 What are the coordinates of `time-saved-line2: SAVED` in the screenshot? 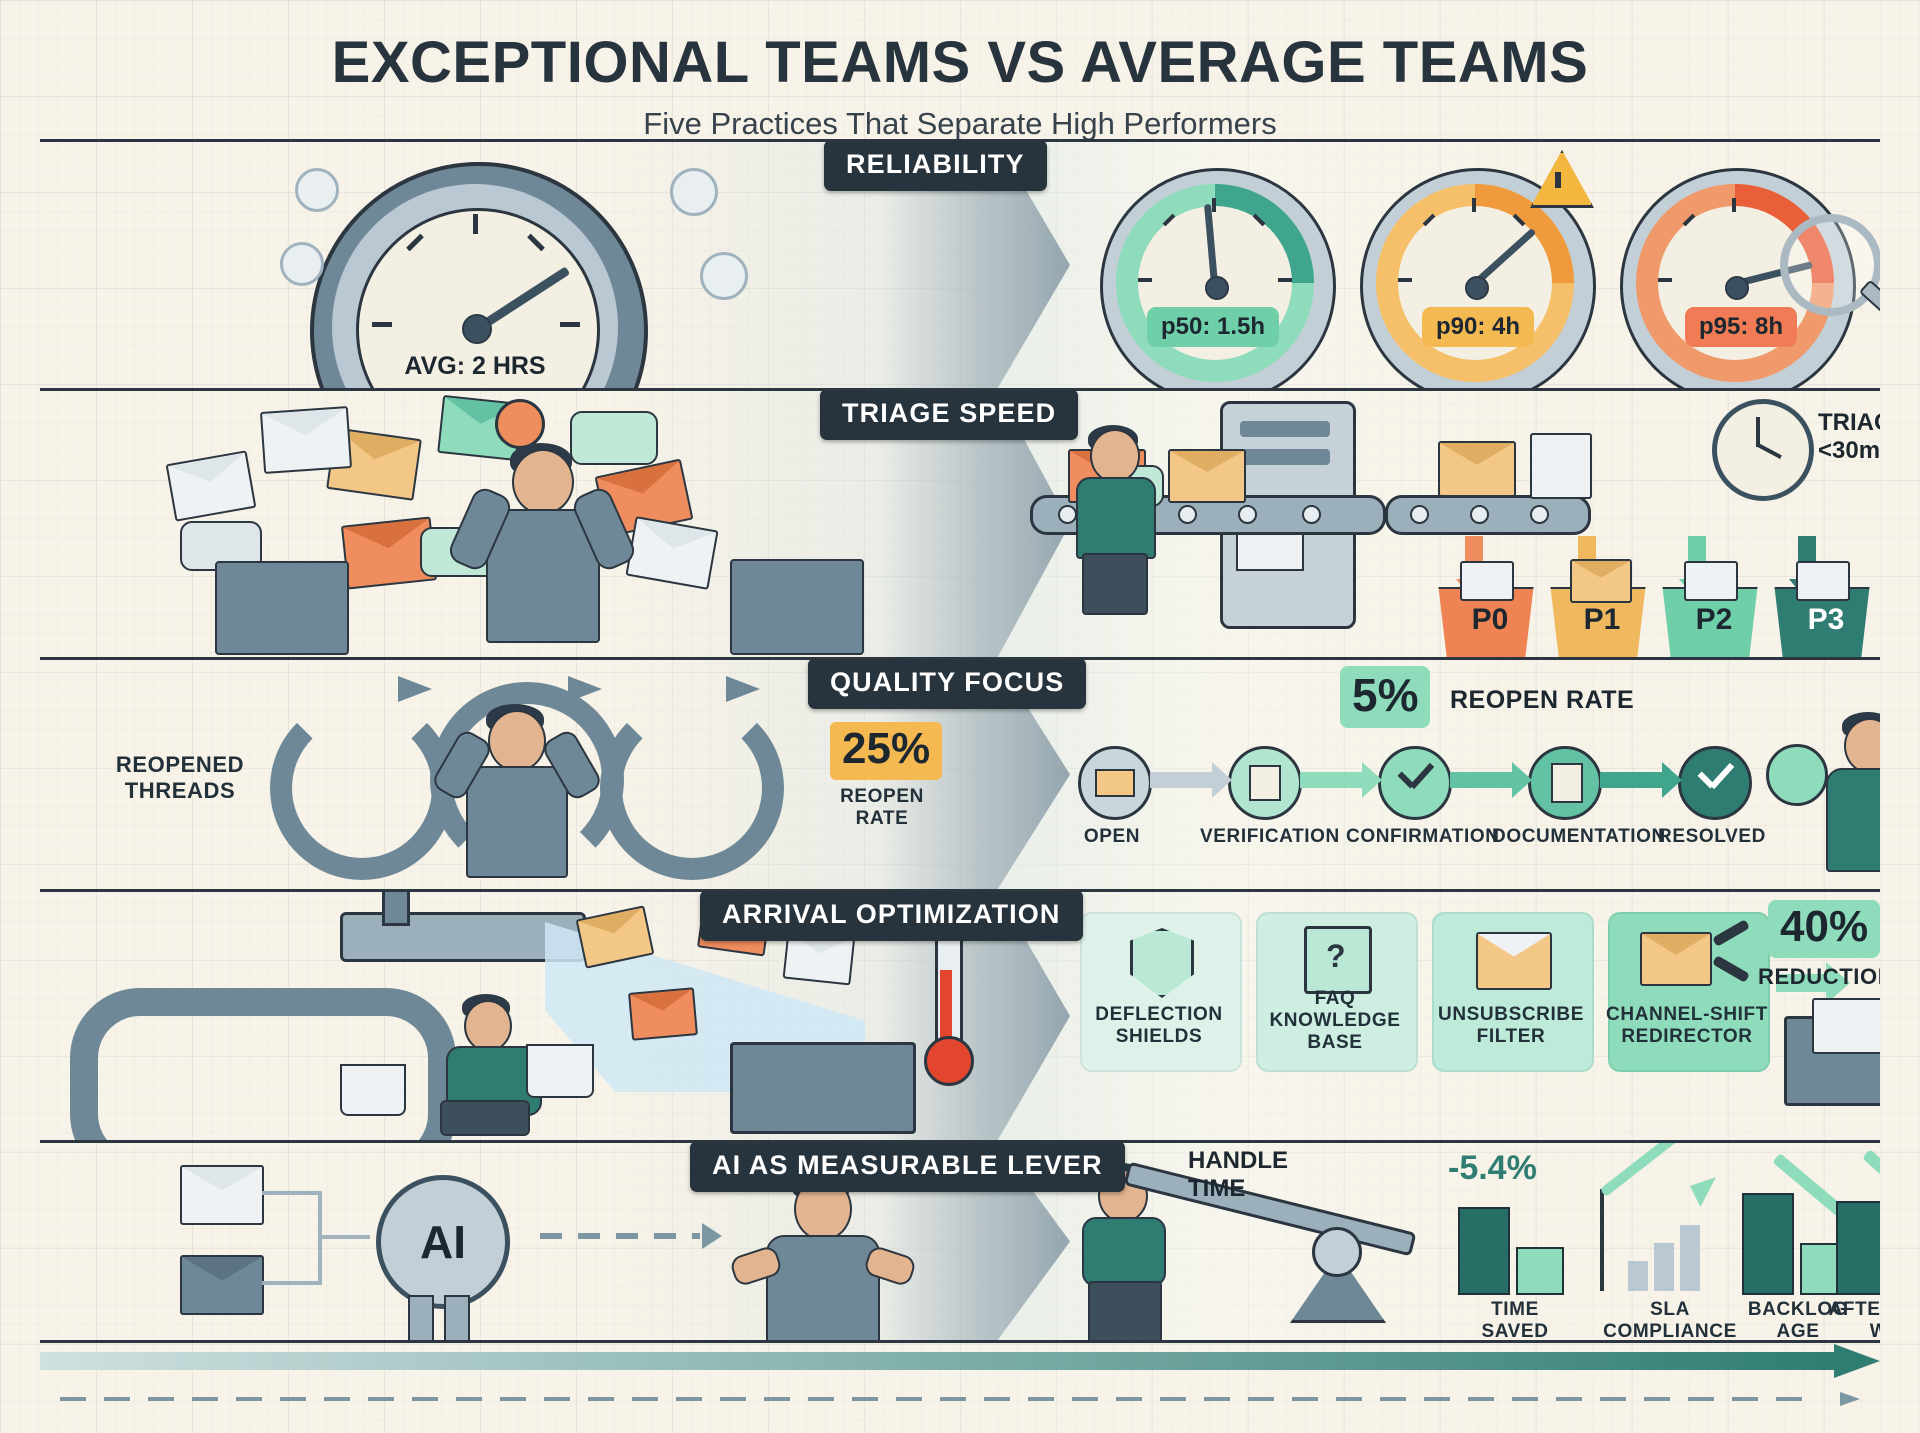 It's located at (1515, 1330).